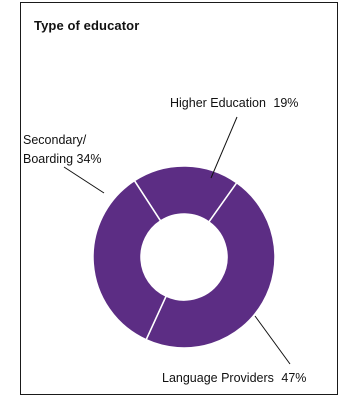 The image size is (341, 399). I want to click on label-language-providers-name: Language Providers, so click(218, 378).